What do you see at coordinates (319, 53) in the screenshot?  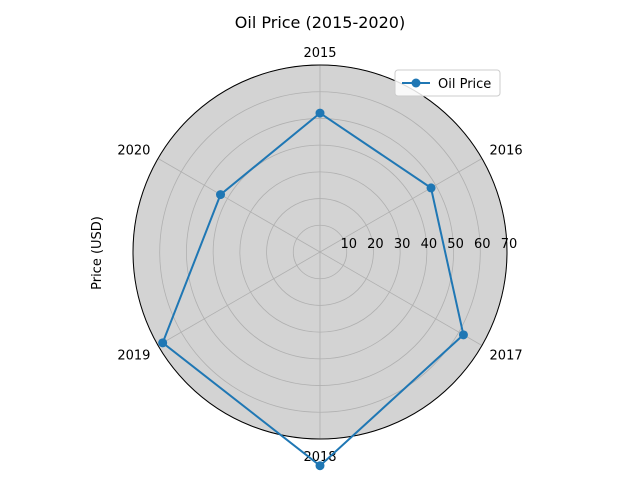 I see `category-label-2015: 2015` at bounding box center [319, 53].